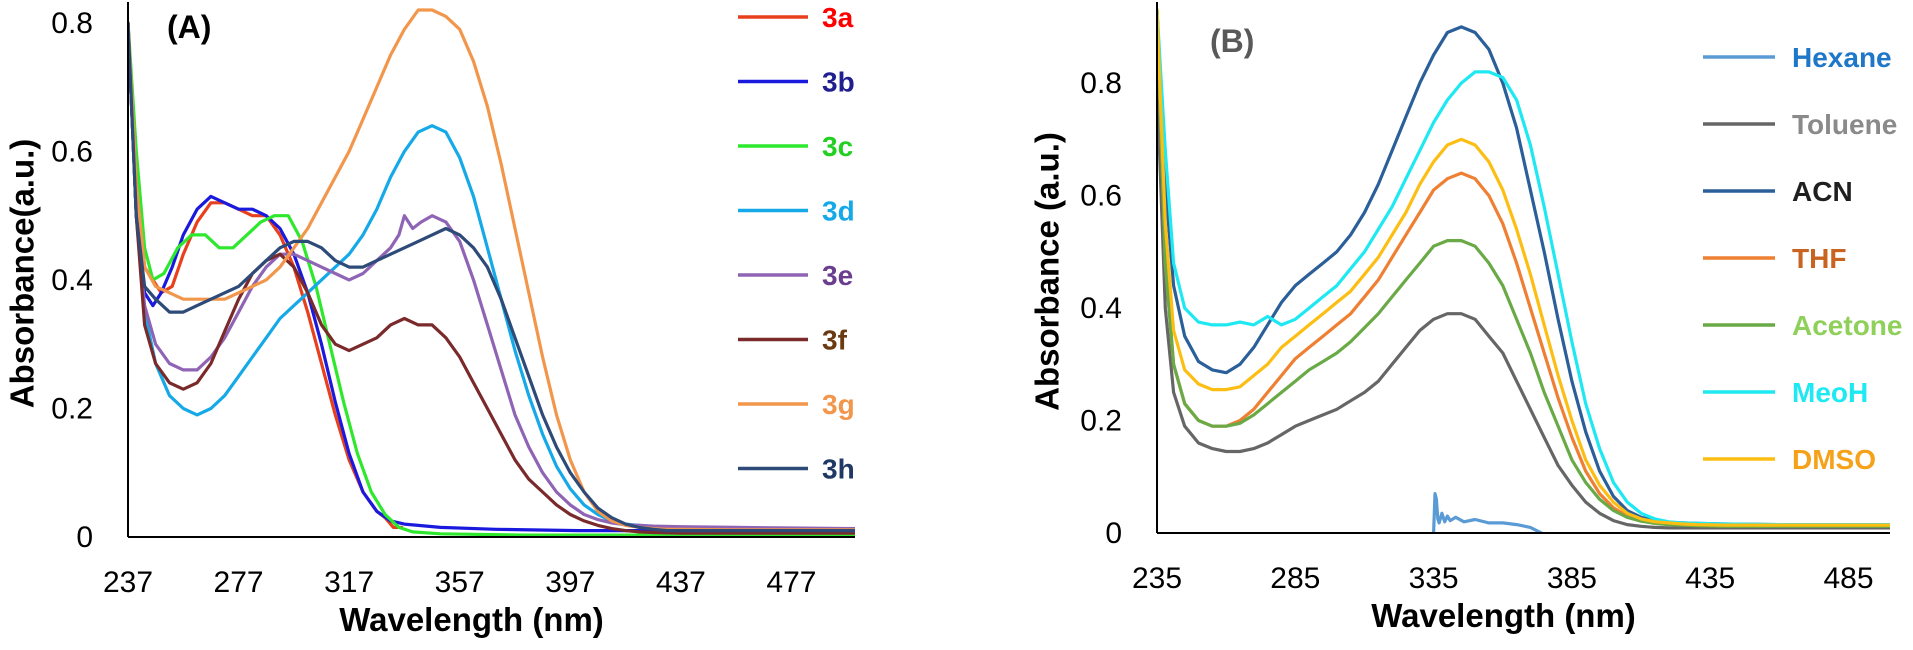 This screenshot has width=1913, height=650. Describe the element at coordinates (837, 146) in the screenshot. I see `legend-label: 3c` at that location.